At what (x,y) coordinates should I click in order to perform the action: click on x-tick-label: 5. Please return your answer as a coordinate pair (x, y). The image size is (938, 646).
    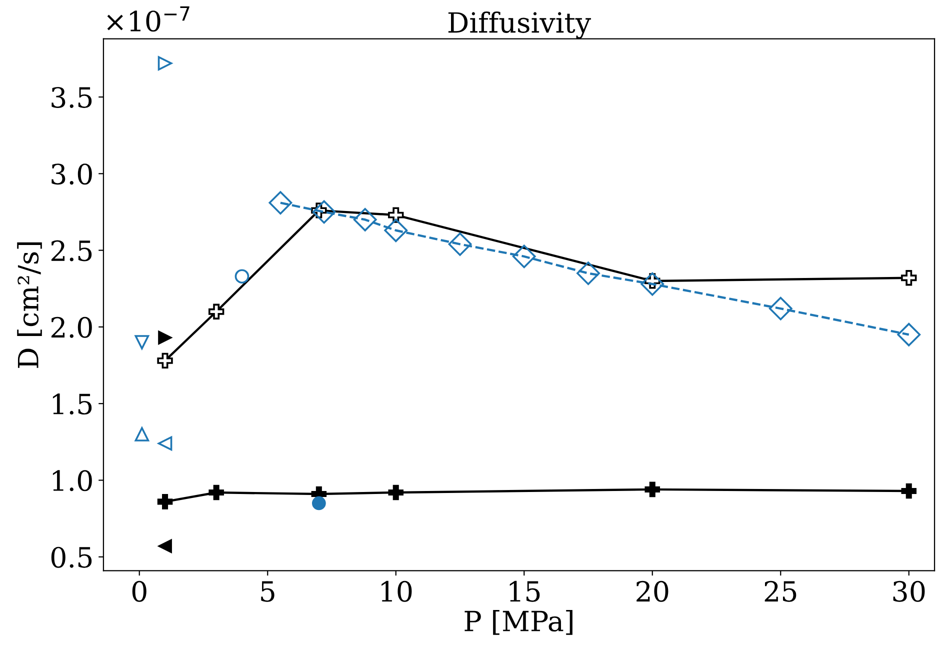
    Looking at the image, I should click on (267, 591).